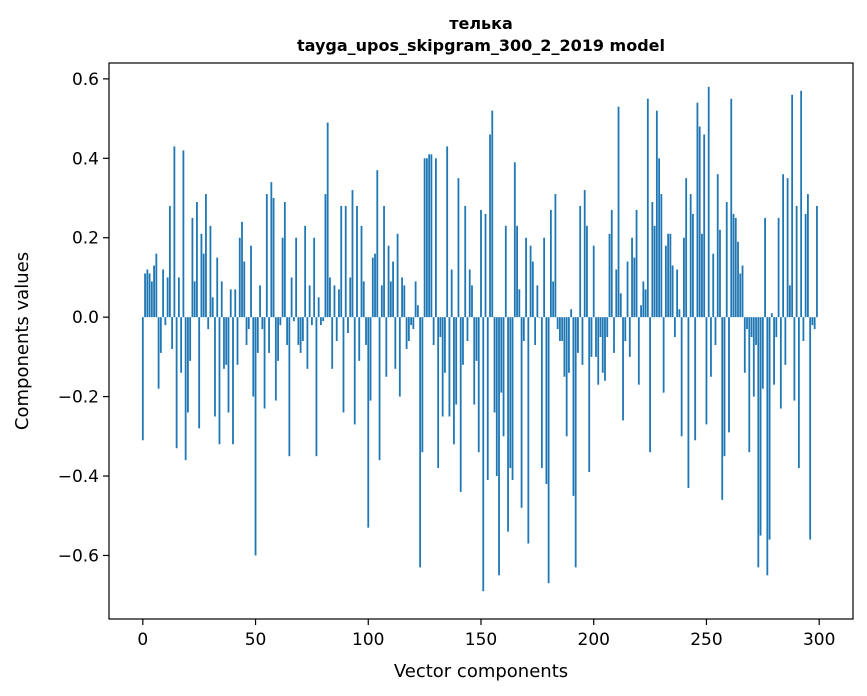  What do you see at coordinates (85, 159) in the screenshot?
I see `y-tick-label: 0.4` at bounding box center [85, 159].